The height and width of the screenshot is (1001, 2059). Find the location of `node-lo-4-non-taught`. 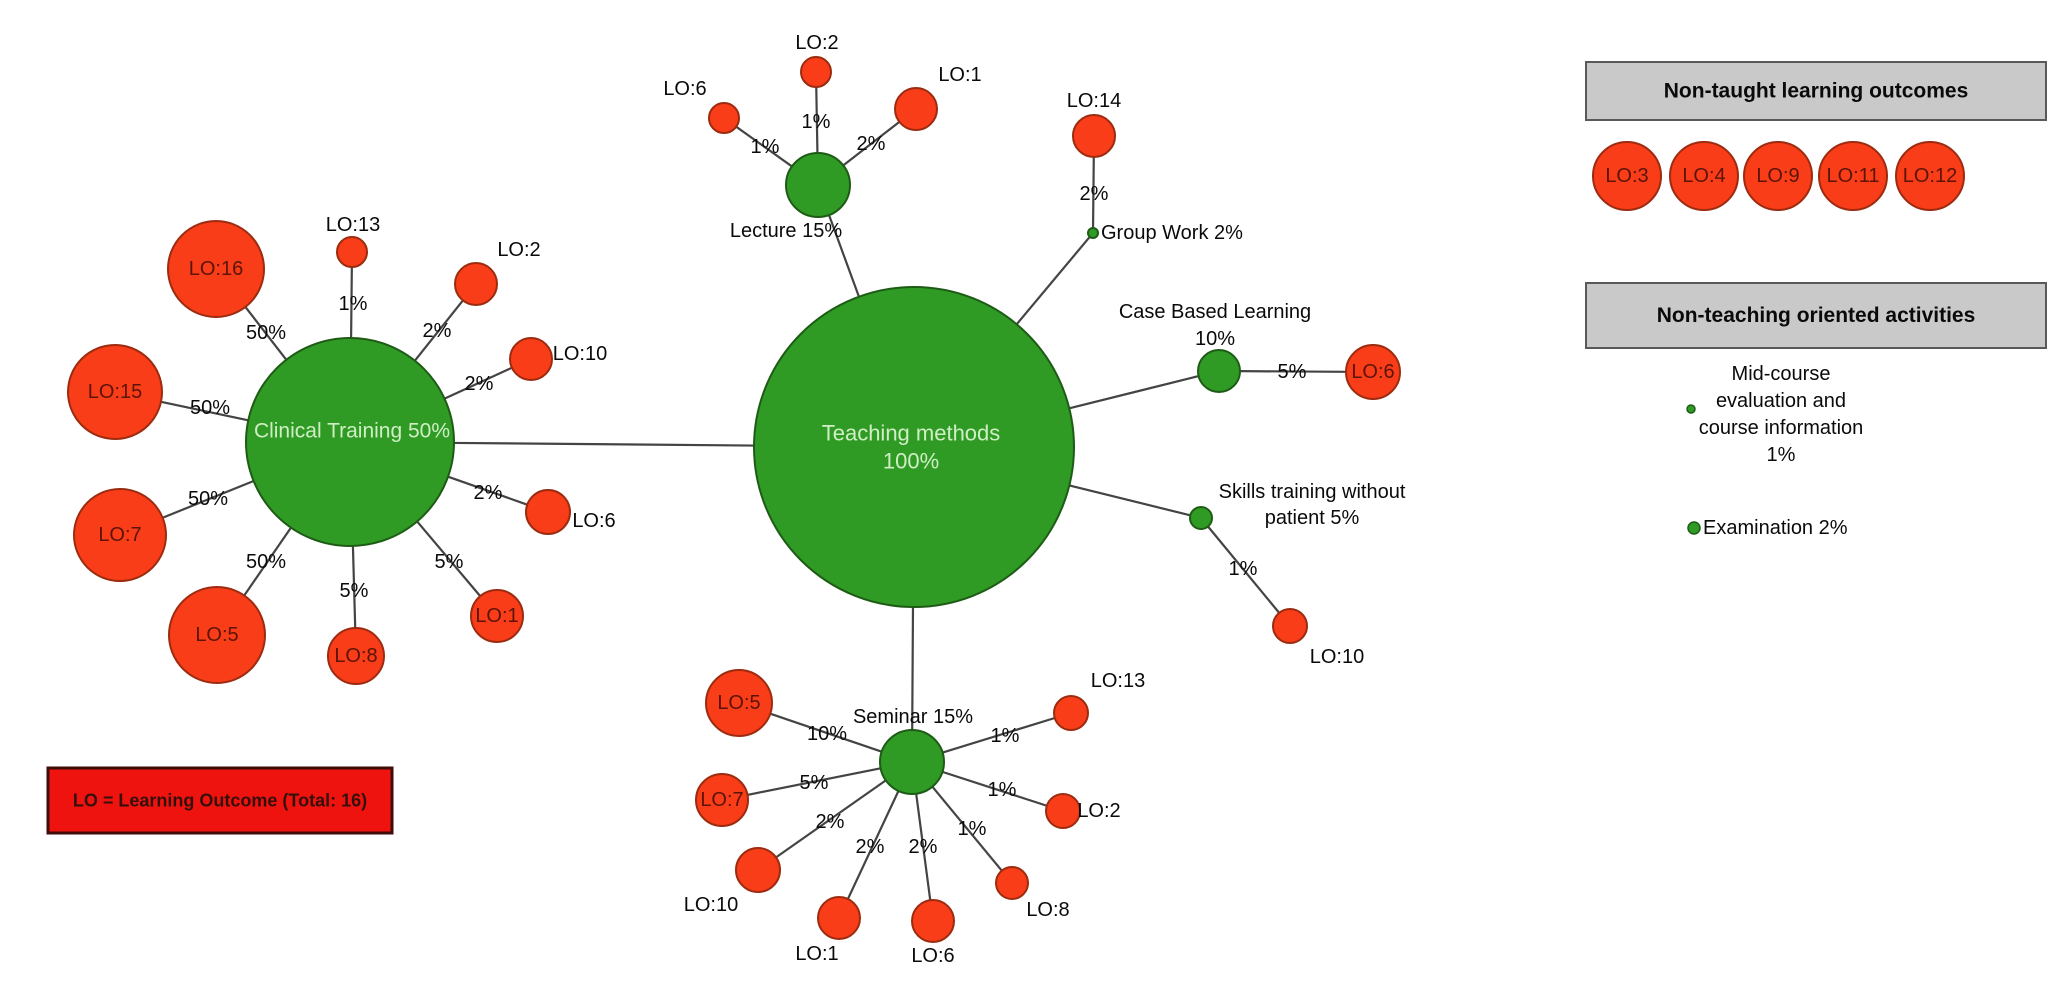

node-lo-4-non-taught is located at coordinates (1704, 176).